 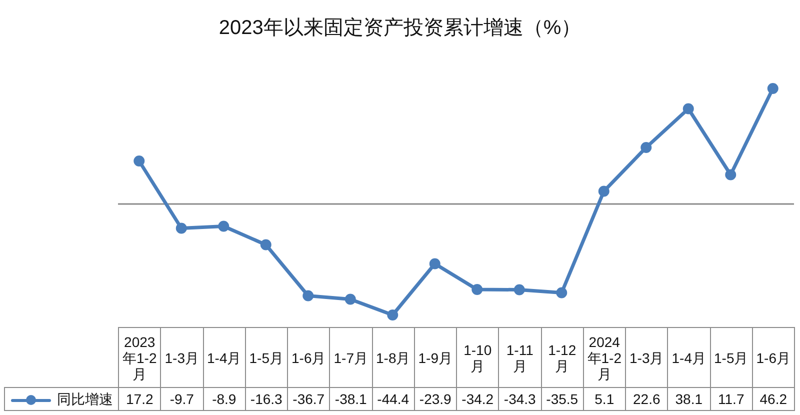 I want to click on x-tick-label: 1-12月, so click(x=562, y=358).